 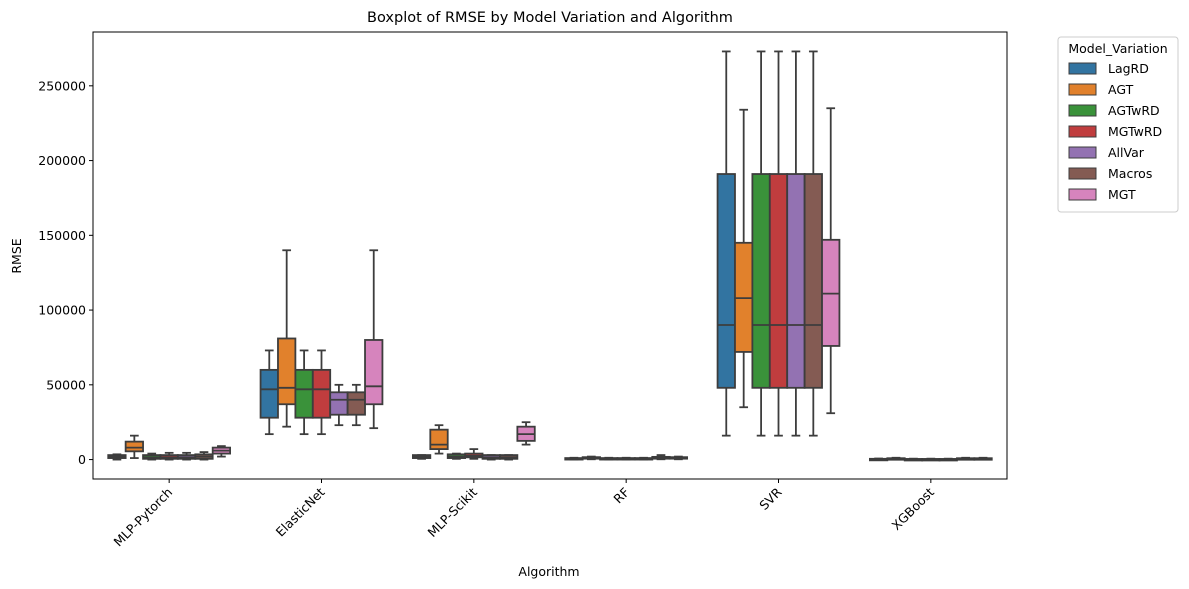 I want to click on x-tick-label-mlp-scikit: MLP-Scikit, so click(x=453, y=512).